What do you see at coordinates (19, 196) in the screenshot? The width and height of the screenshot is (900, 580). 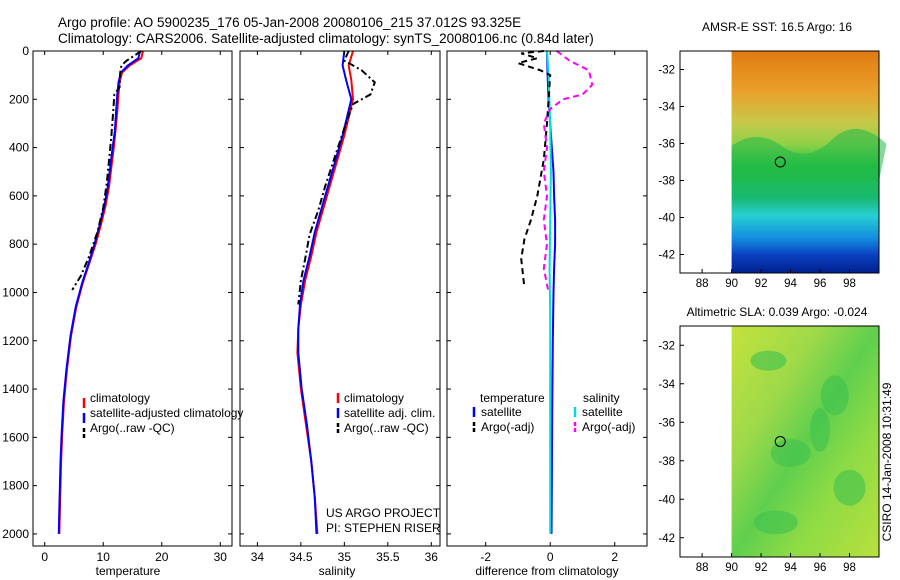 I see `ytick-label: 600` at bounding box center [19, 196].